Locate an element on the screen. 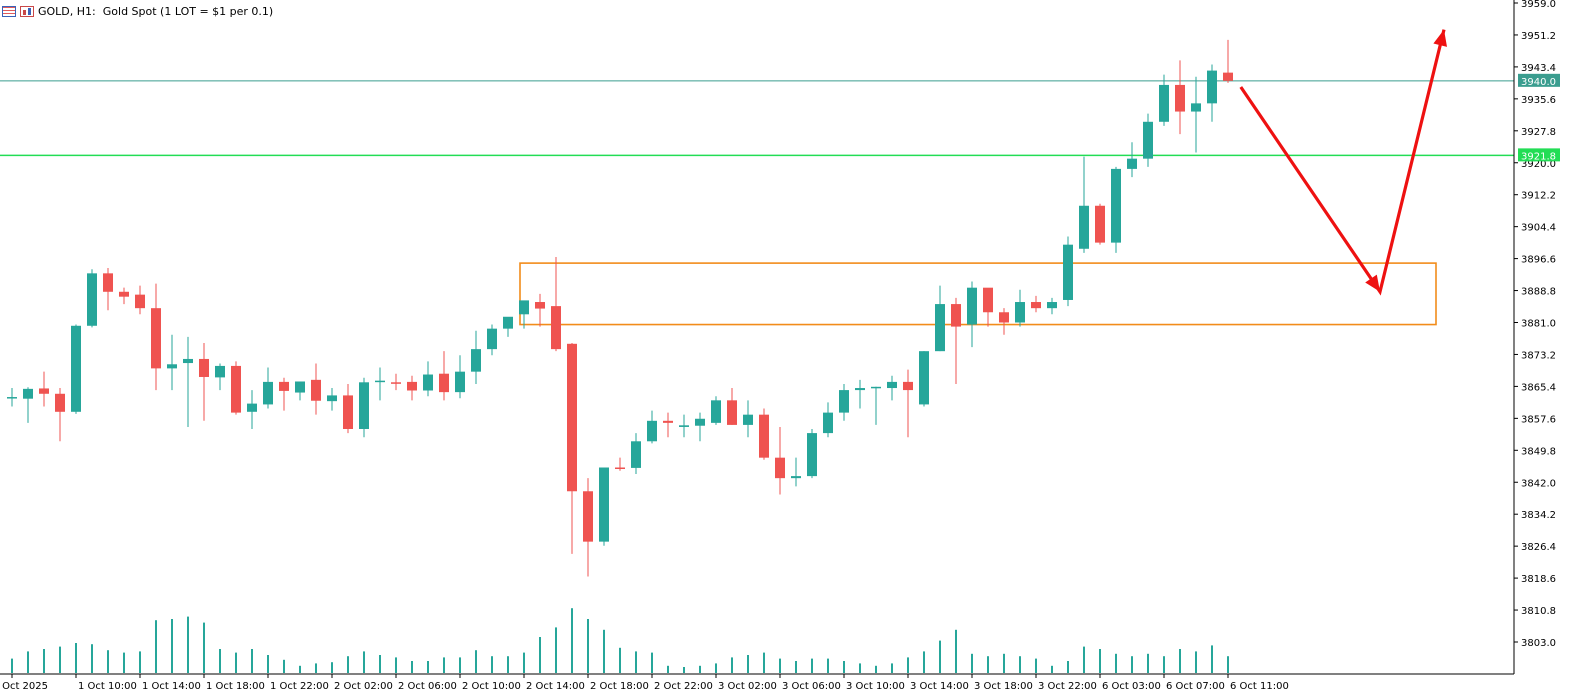  y-tick-label: 3873.2 is located at coordinates (1538, 355).